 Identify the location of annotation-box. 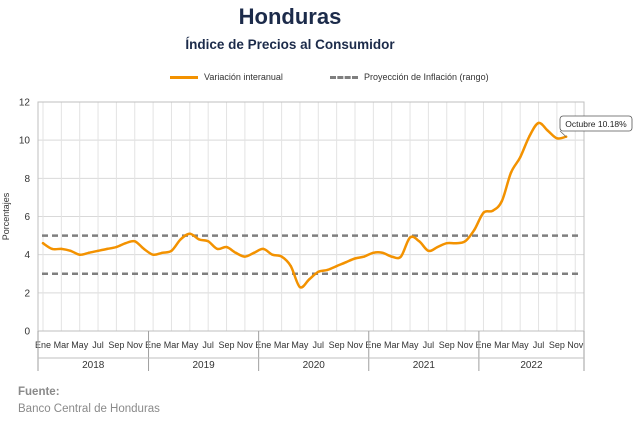
(596, 123).